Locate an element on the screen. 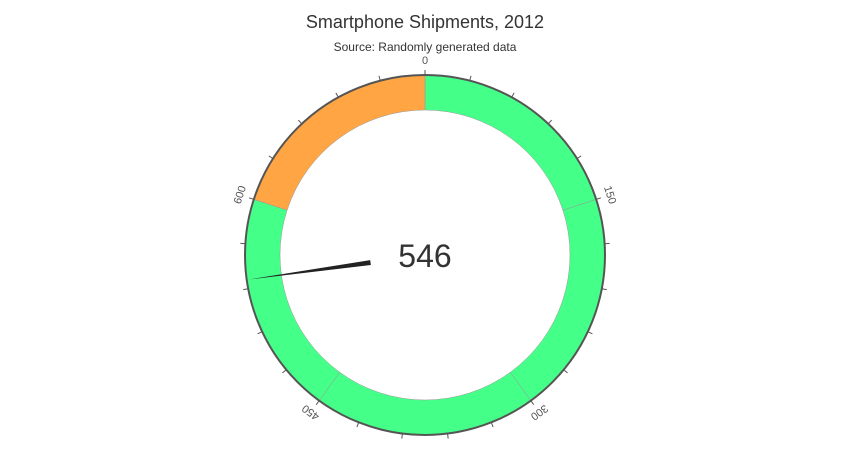 The image size is (850, 460). gauge-tick-label: 0 is located at coordinates (425, 61).